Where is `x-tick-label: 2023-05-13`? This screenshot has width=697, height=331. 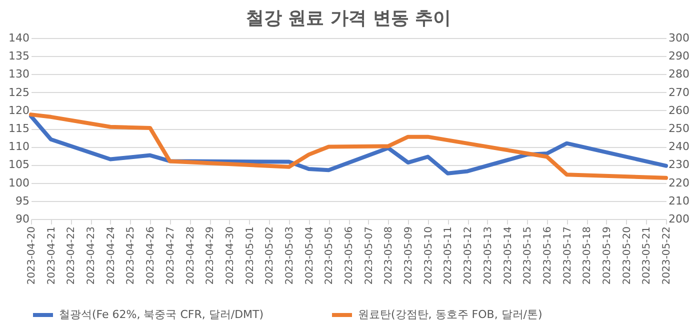
x-tick-label: 2023-05-13 is located at coordinates (488, 255).